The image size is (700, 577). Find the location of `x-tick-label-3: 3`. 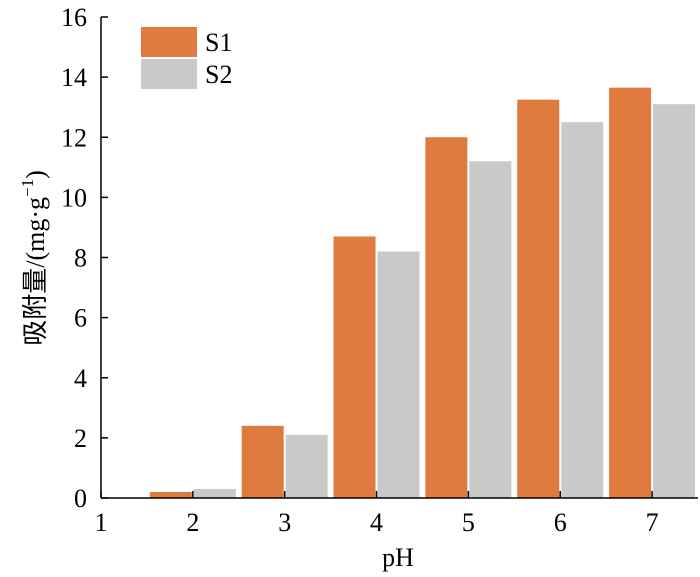

x-tick-label-3: 3 is located at coordinates (284, 522).